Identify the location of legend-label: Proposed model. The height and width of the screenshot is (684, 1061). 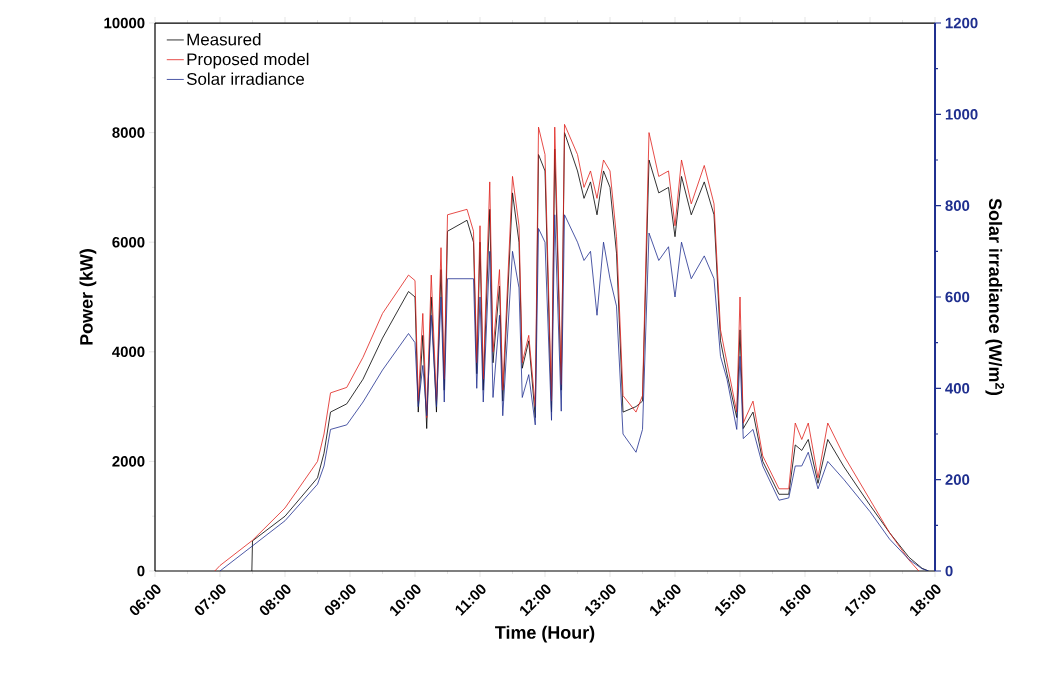
(248, 60).